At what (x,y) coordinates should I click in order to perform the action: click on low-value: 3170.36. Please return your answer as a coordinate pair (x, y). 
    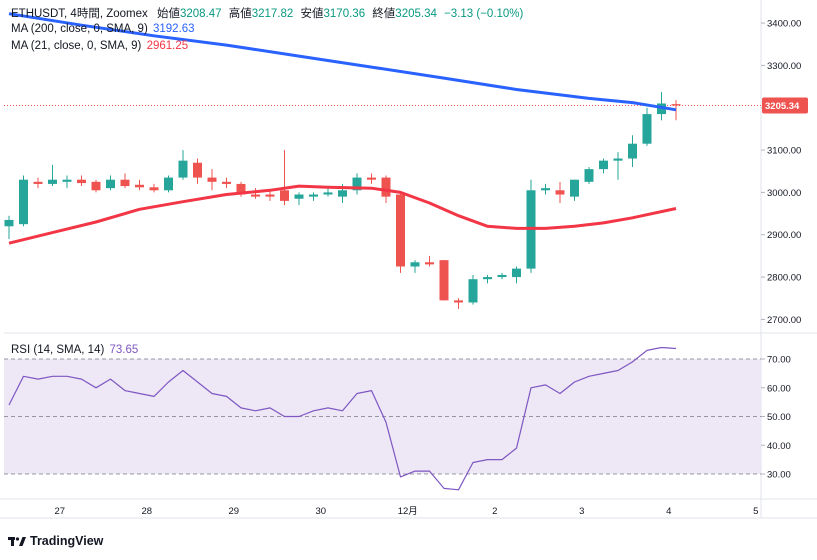
    Looking at the image, I should click on (344, 14).